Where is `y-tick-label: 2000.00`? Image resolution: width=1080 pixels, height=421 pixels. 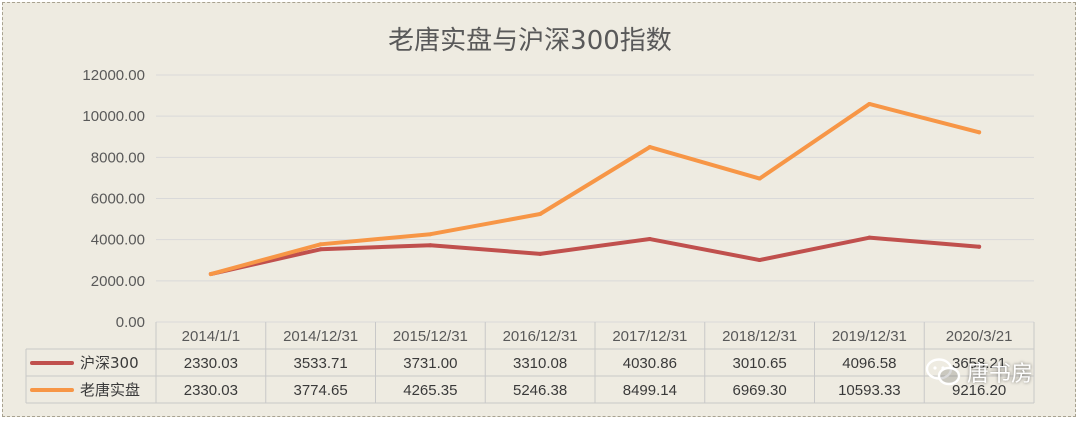 y-tick-label: 2000.00 is located at coordinates (118, 281).